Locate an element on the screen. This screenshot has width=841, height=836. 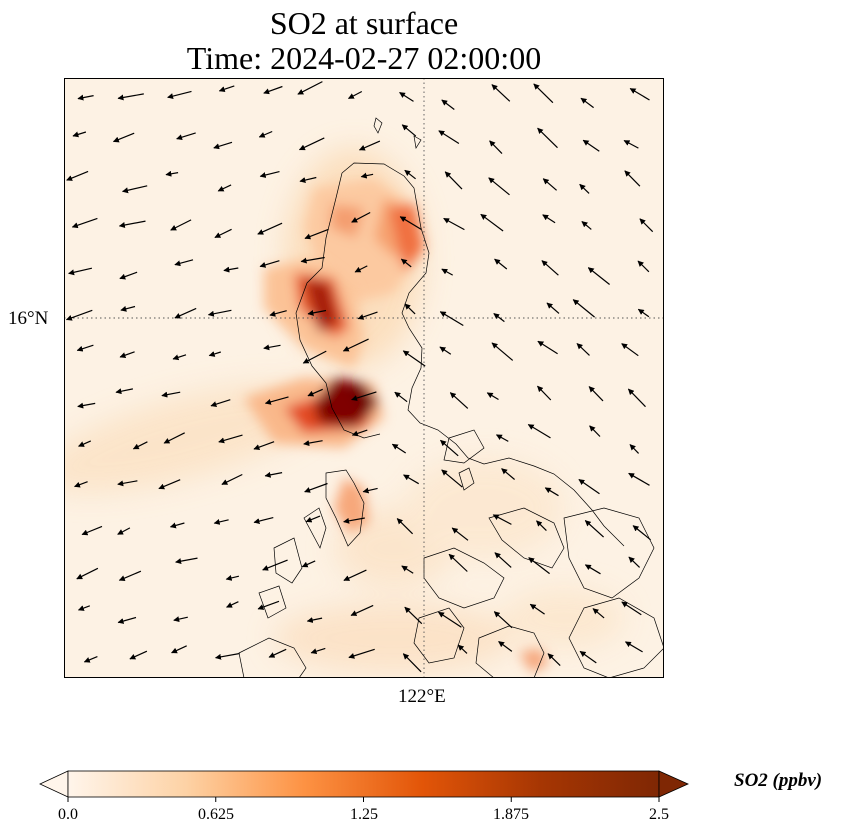
colorbar-extend-low is located at coordinates (54, 784).